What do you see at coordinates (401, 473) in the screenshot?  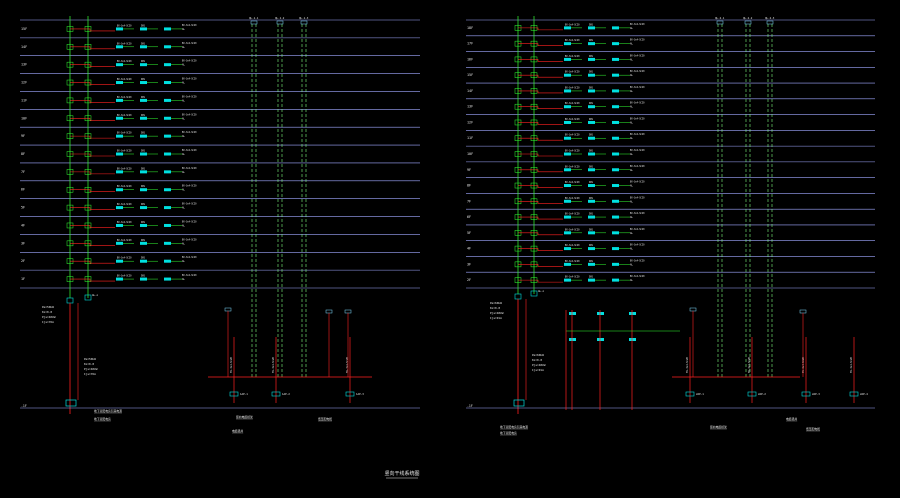 I see `diagram-title: 竖向干线系统图` at bounding box center [401, 473].